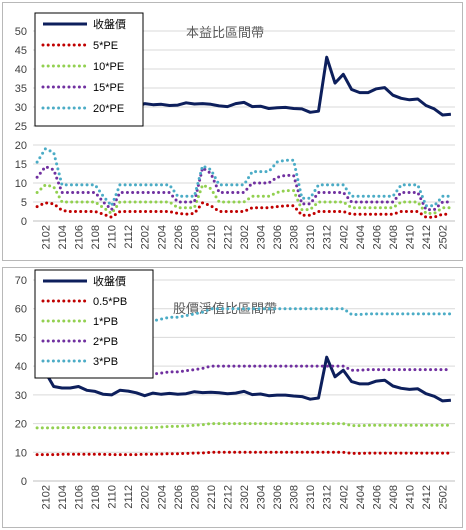 The height and width of the screenshot is (530, 466). Describe the element at coordinates (21, 367) in the screenshot. I see `pb-y-tick-label: 40` at that location.